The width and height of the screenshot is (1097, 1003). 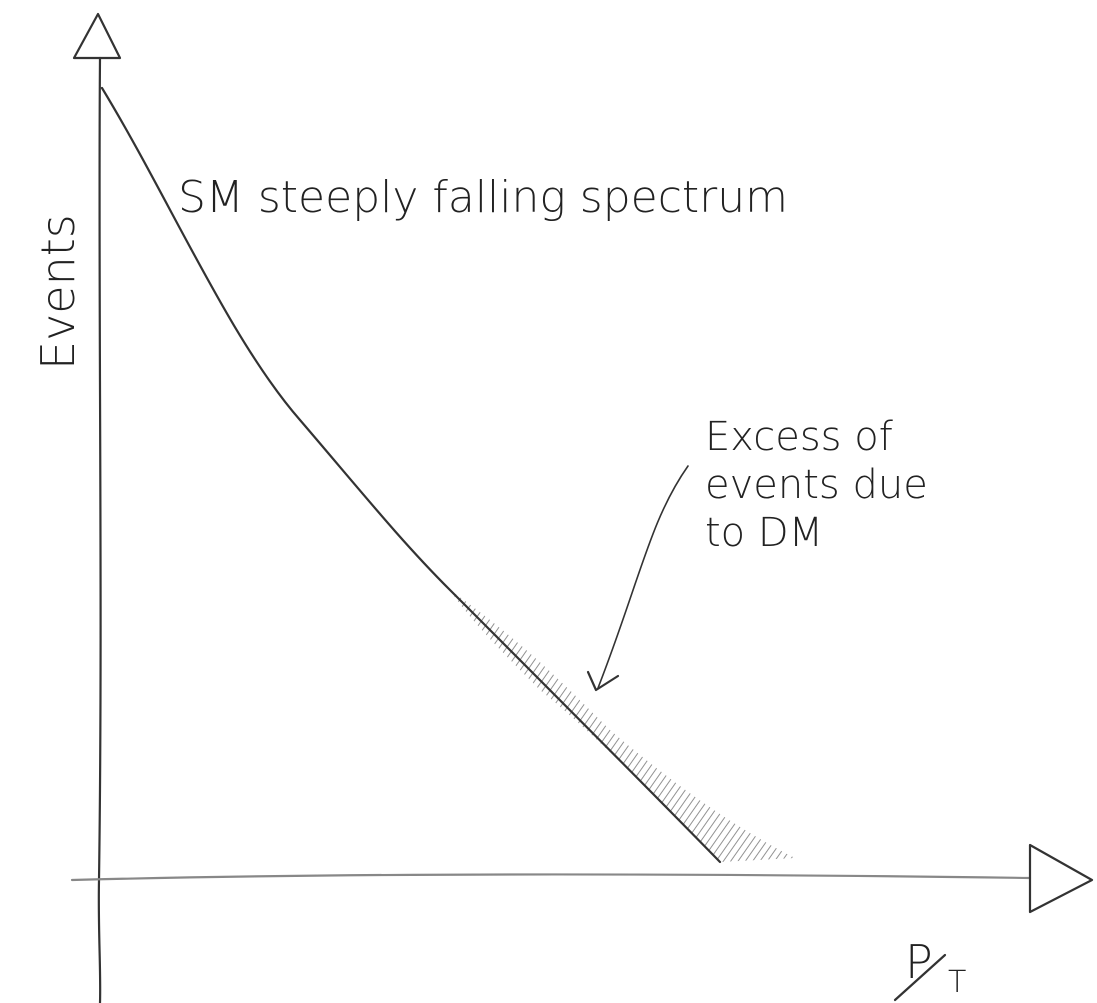 What do you see at coordinates (603, 681) in the screenshot?
I see `annotation-arrowhead` at bounding box center [603, 681].